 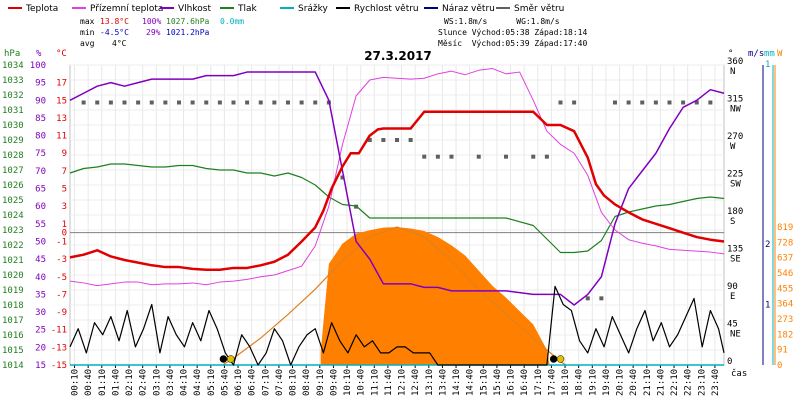 I want to click on wind-tick-label: 1, so click(x=767, y=306).